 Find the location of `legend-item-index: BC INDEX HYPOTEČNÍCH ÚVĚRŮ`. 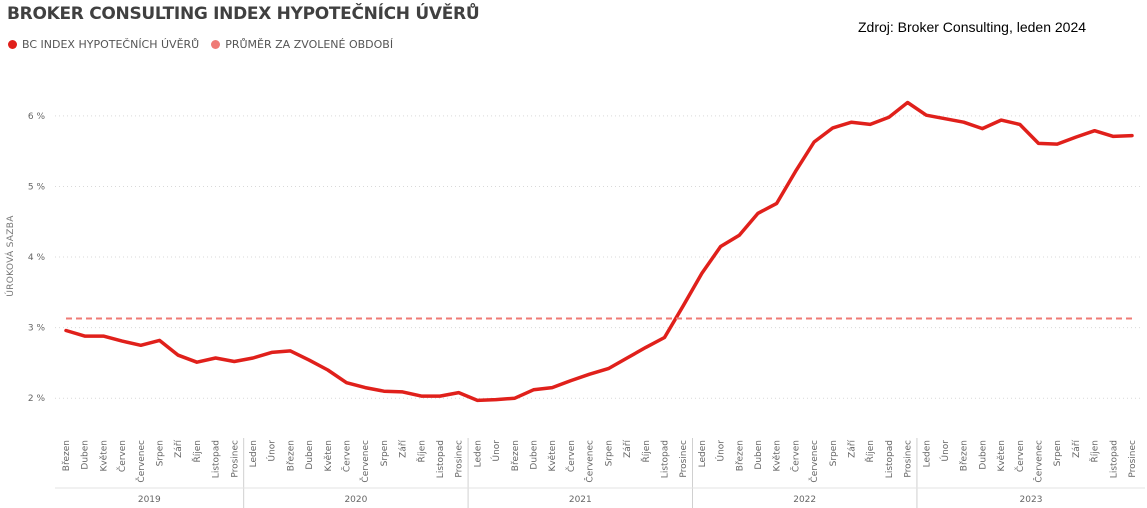

legend-item-index: BC INDEX HYPOTEČNÍCH ÚVĚRŮ is located at coordinates (103, 44).